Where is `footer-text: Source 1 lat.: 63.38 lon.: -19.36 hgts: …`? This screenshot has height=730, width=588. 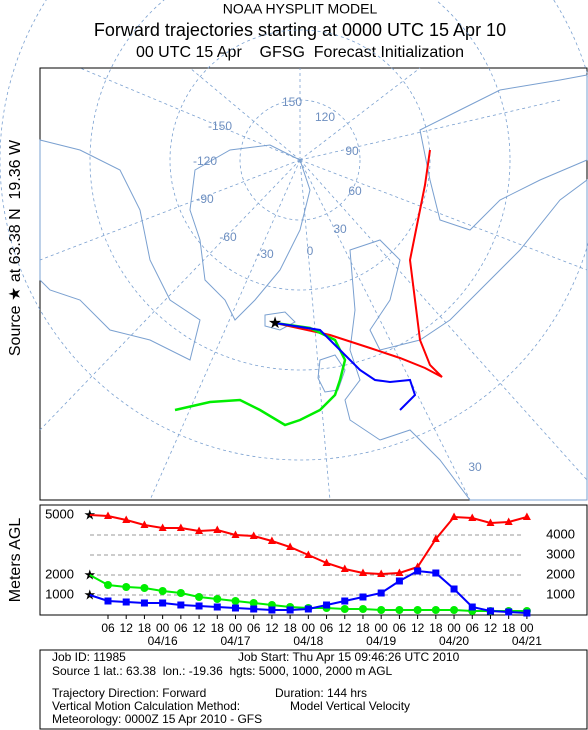
footer-text: Source 1 lat.: 63.38 lon.: -19.36 hgts: … is located at coordinates (222, 671).